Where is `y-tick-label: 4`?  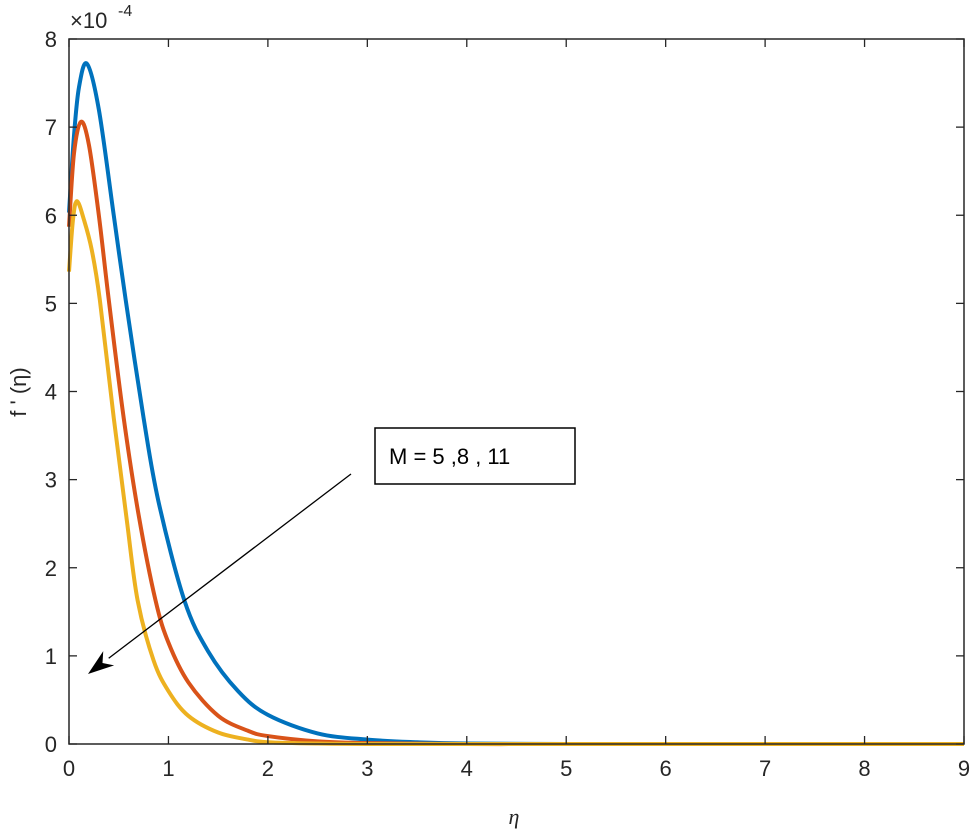
y-tick-label: 4 is located at coordinates (51, 392).